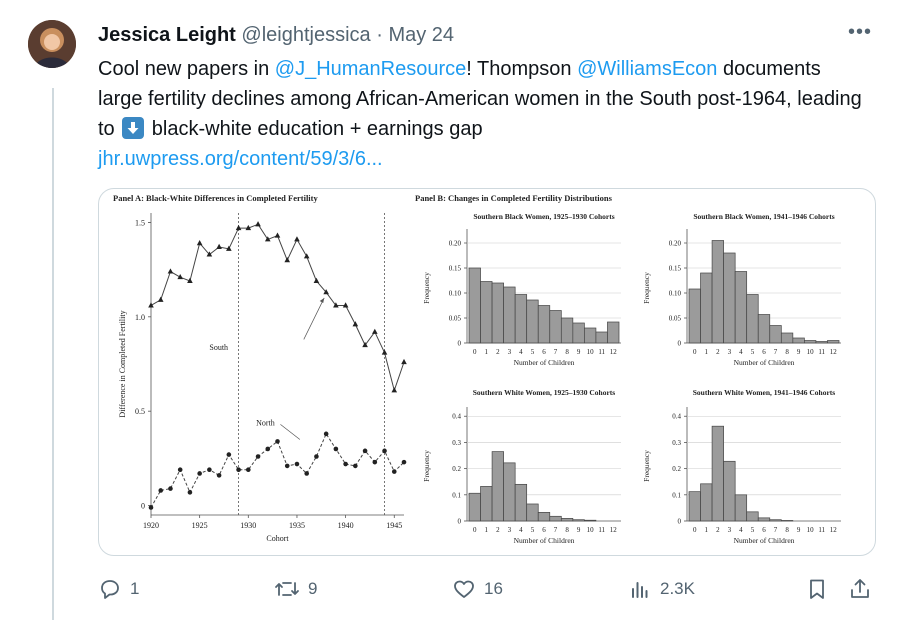  Describe the element at coordinates (218, 347) in the screenshot. I see `south-annotation: South` at that location.